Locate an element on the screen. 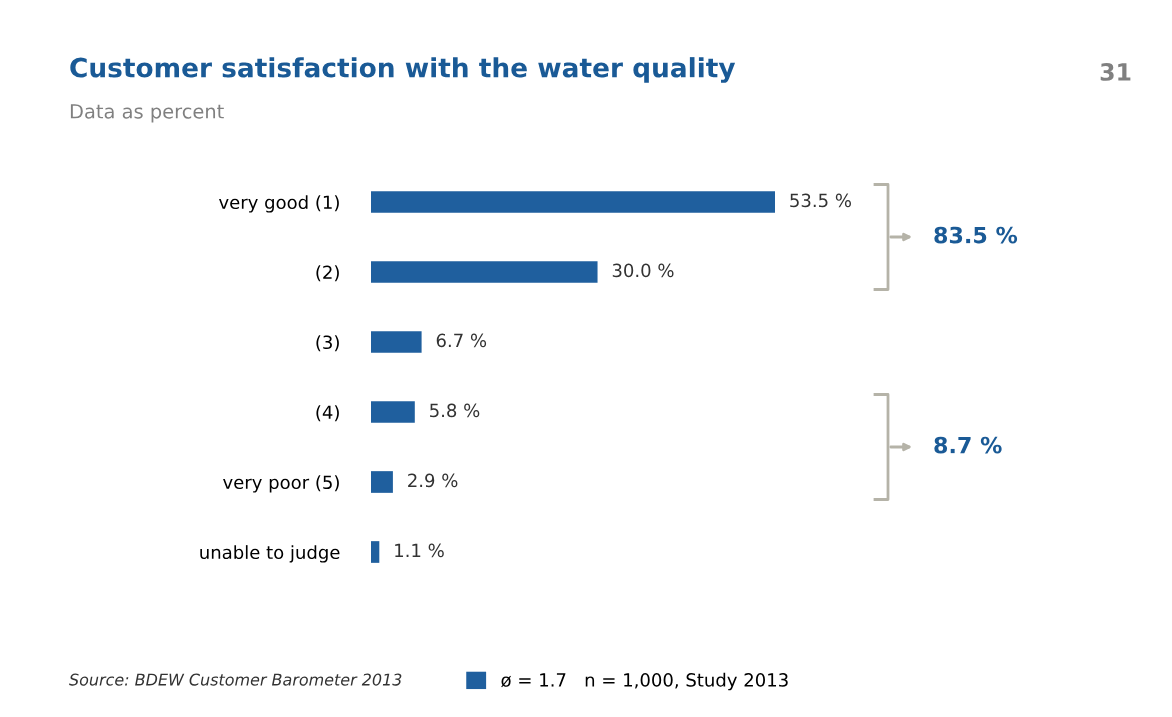 Image resolution: width=1172 pixels, height=717 pixels. data-label: 5.8 % is located at coordinates (455, 410).